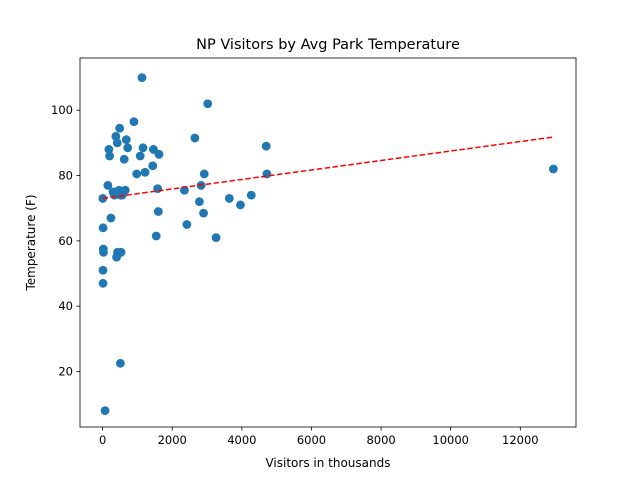 The height and width of the screenshot is (485, 640). Describe the element at coordinates (65, 306) in the screenshot. I see `y-tick-label: 40` at that location.